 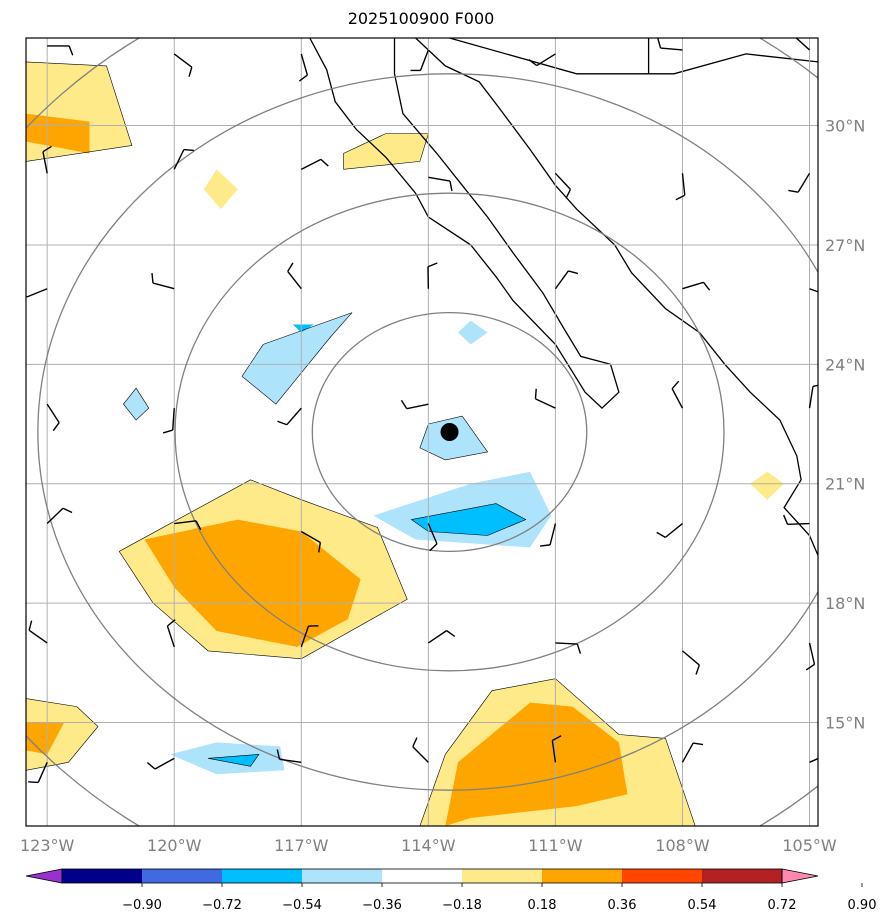 What do you see at coordinates (702, 905) in the screenshot?
I see `colorbar-tick-label: 0.54` at bounding box center [702, 905].